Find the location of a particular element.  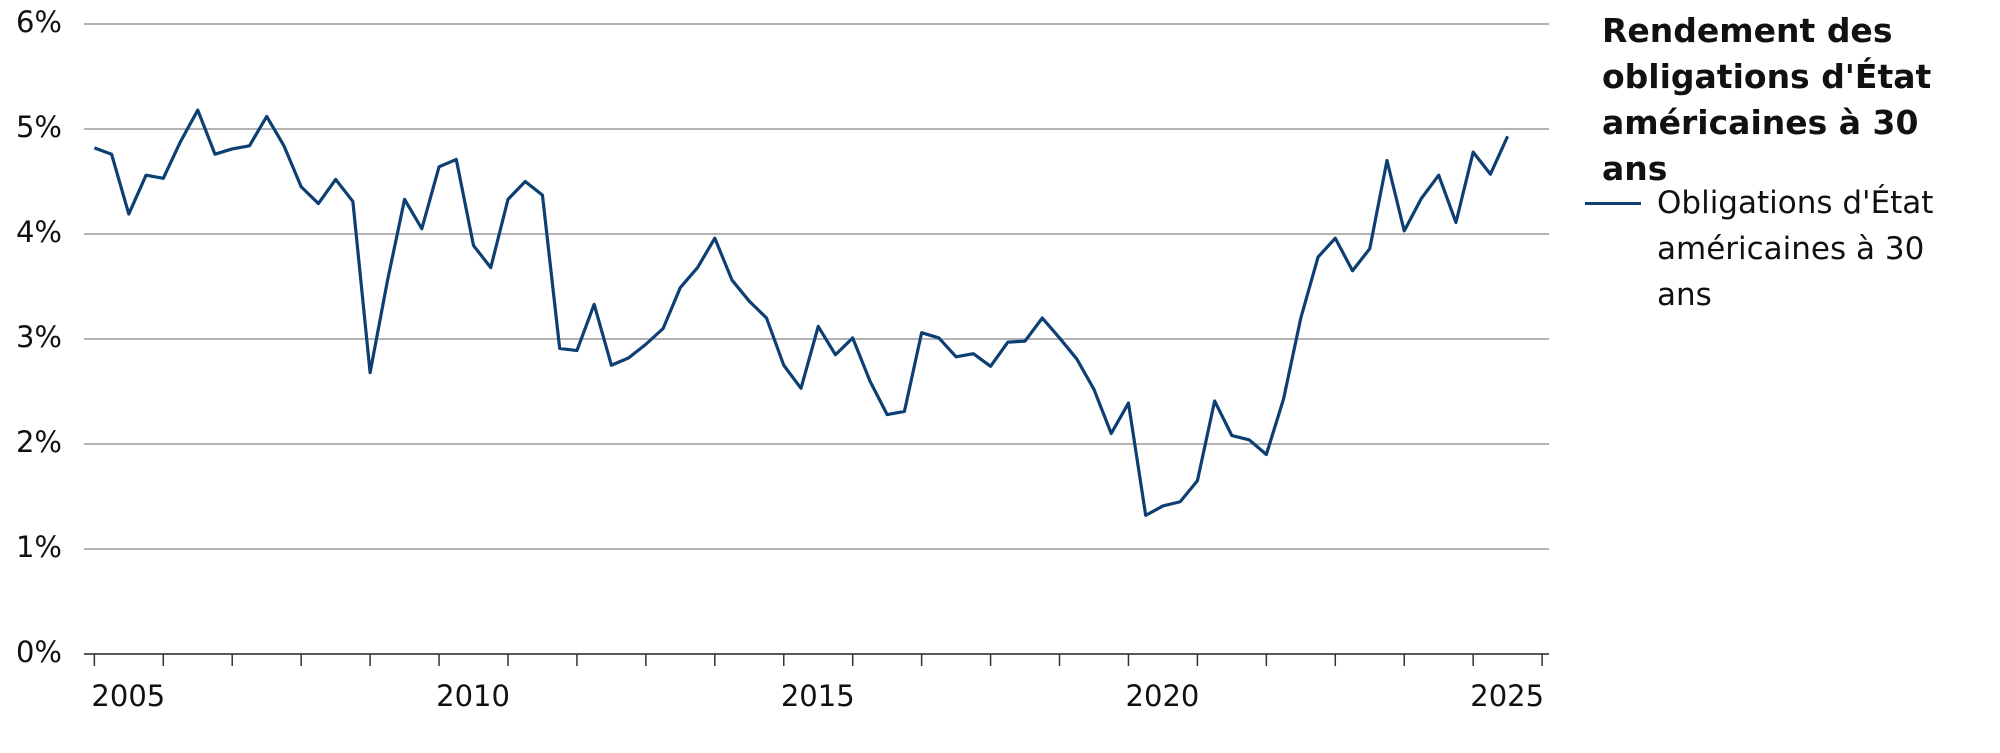

x-tick-label: 2025 is located at coordinates (1507, 696).